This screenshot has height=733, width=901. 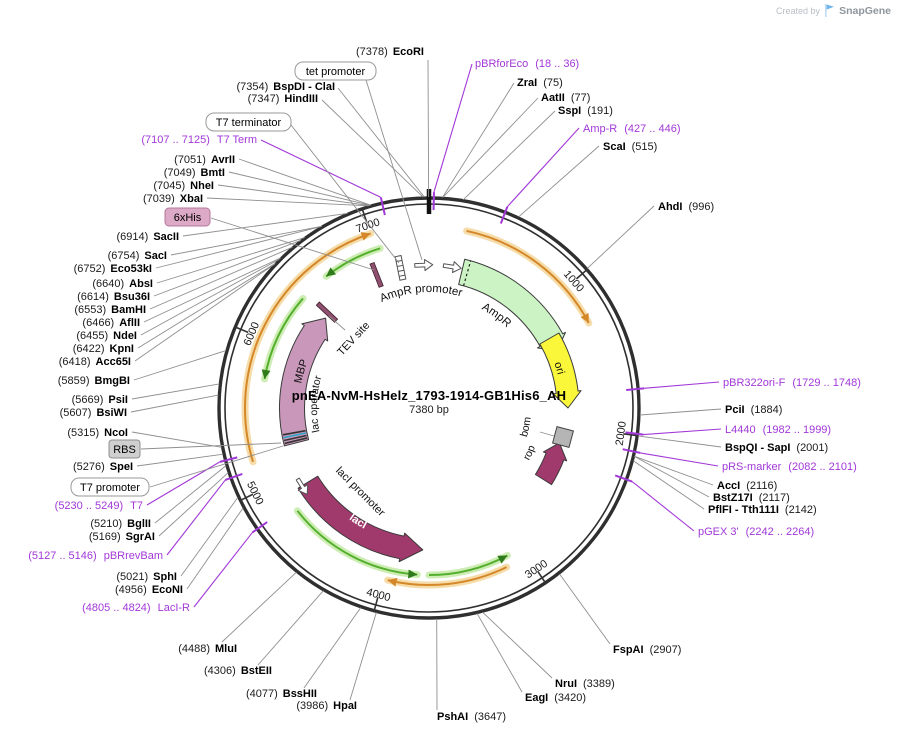 I want to click on primer-label: pBRforEco (18 .. 36), so click(x=527, y=64).